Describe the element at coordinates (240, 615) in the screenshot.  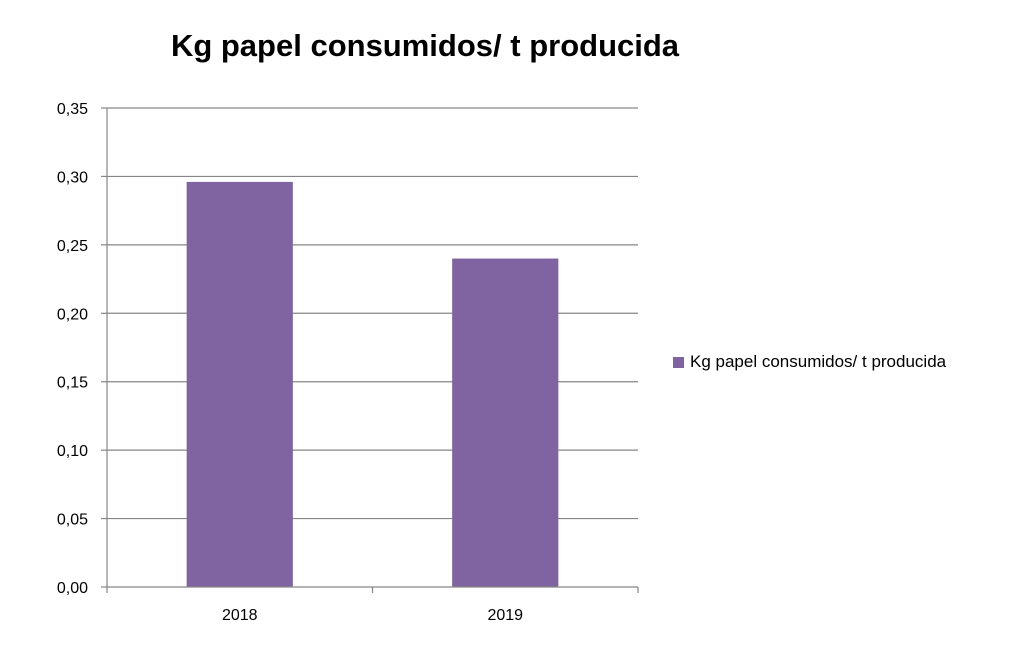
I see `x-tick-label: 2018` at that location.